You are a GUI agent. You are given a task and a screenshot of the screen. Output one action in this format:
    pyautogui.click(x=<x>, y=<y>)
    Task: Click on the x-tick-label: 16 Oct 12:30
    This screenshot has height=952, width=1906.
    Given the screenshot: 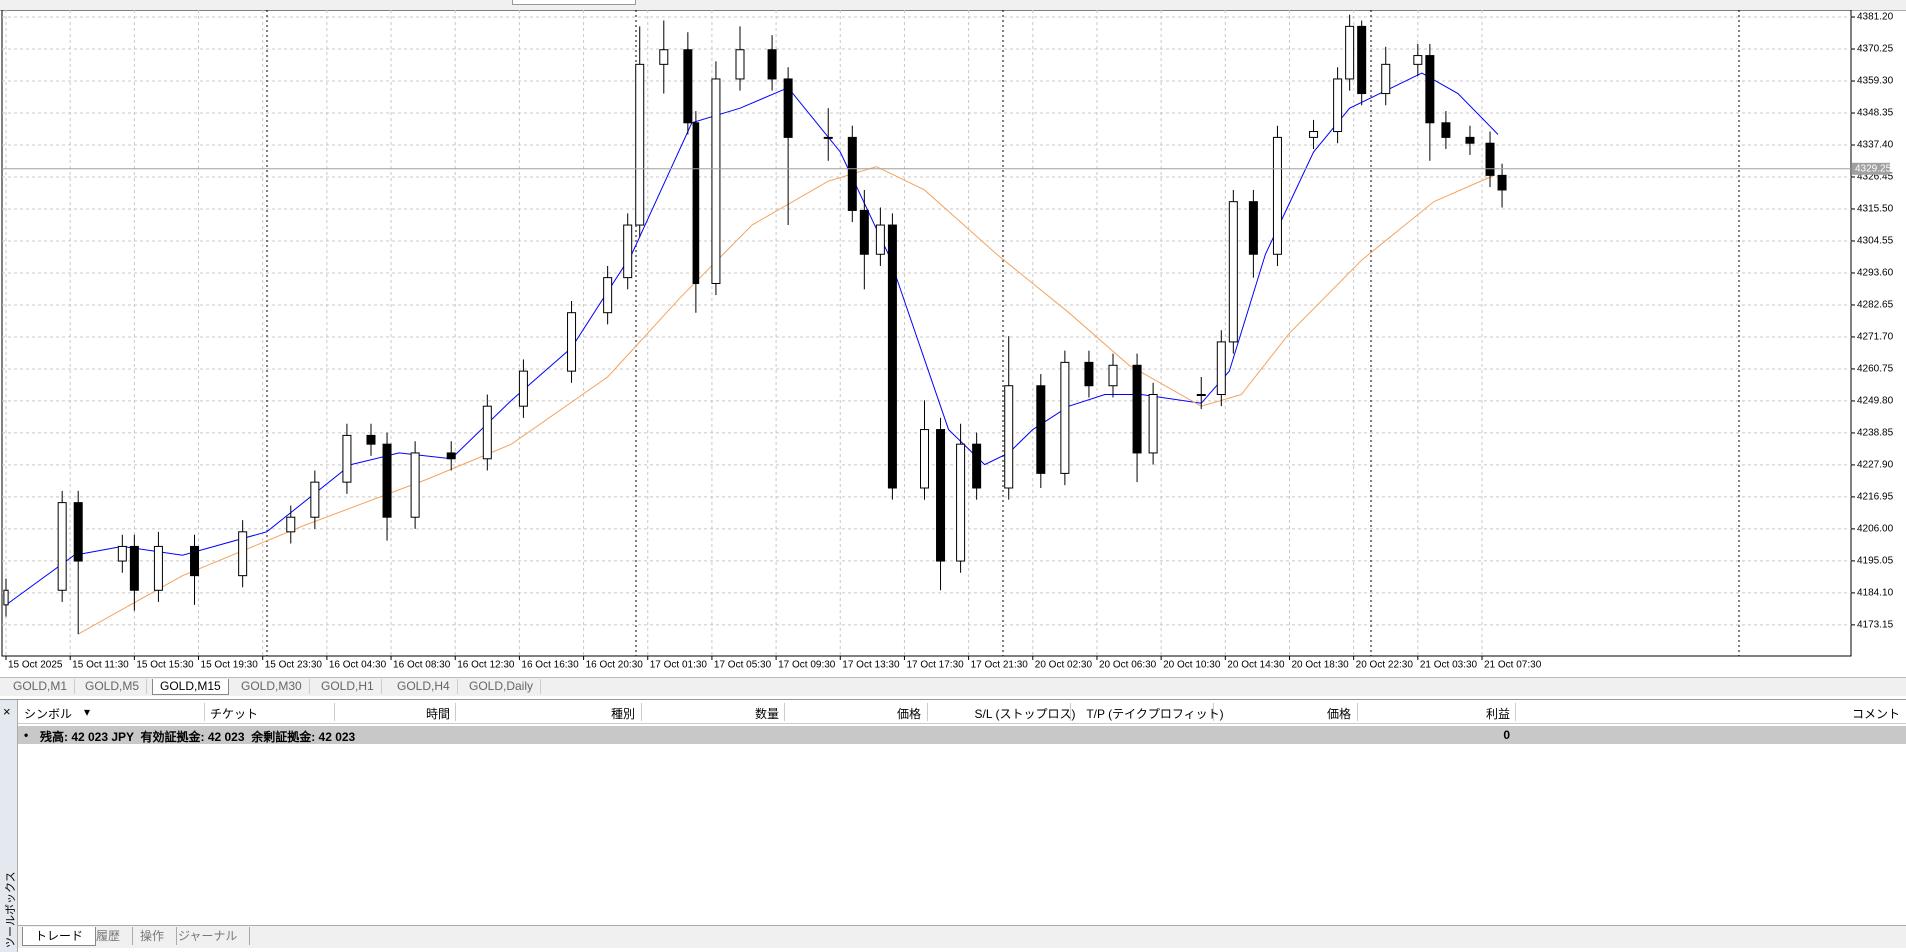 What is the action you would take?
    pyautogui.click(x=486, y=665)
    